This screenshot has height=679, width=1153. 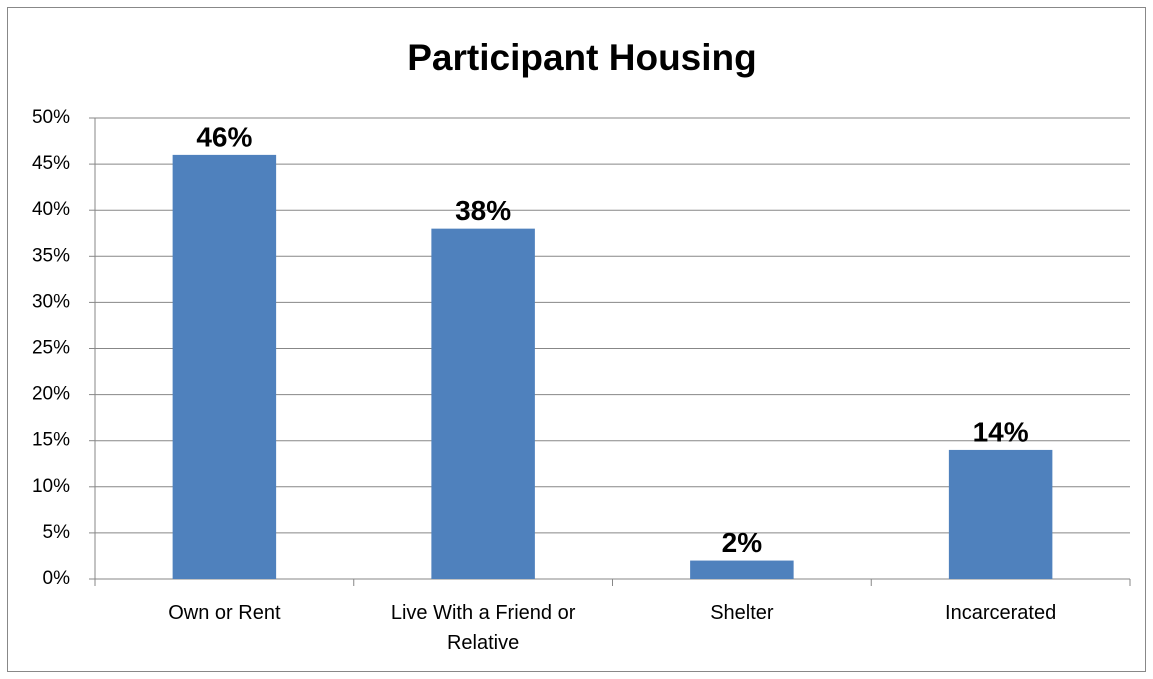 What do you see at coordinates (1001, 613) in the screenshot?
I see `x-tick-label: Incarcerated` at bounding box center [1001, 613].